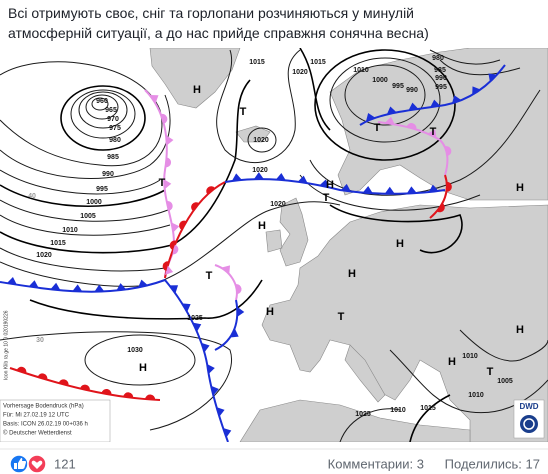  What do you see at coordinates (36, 416) in the screenshot?
I see `info-line: Für: Mi 27.02.19 12 UTC` at bounding box center [36, 416].